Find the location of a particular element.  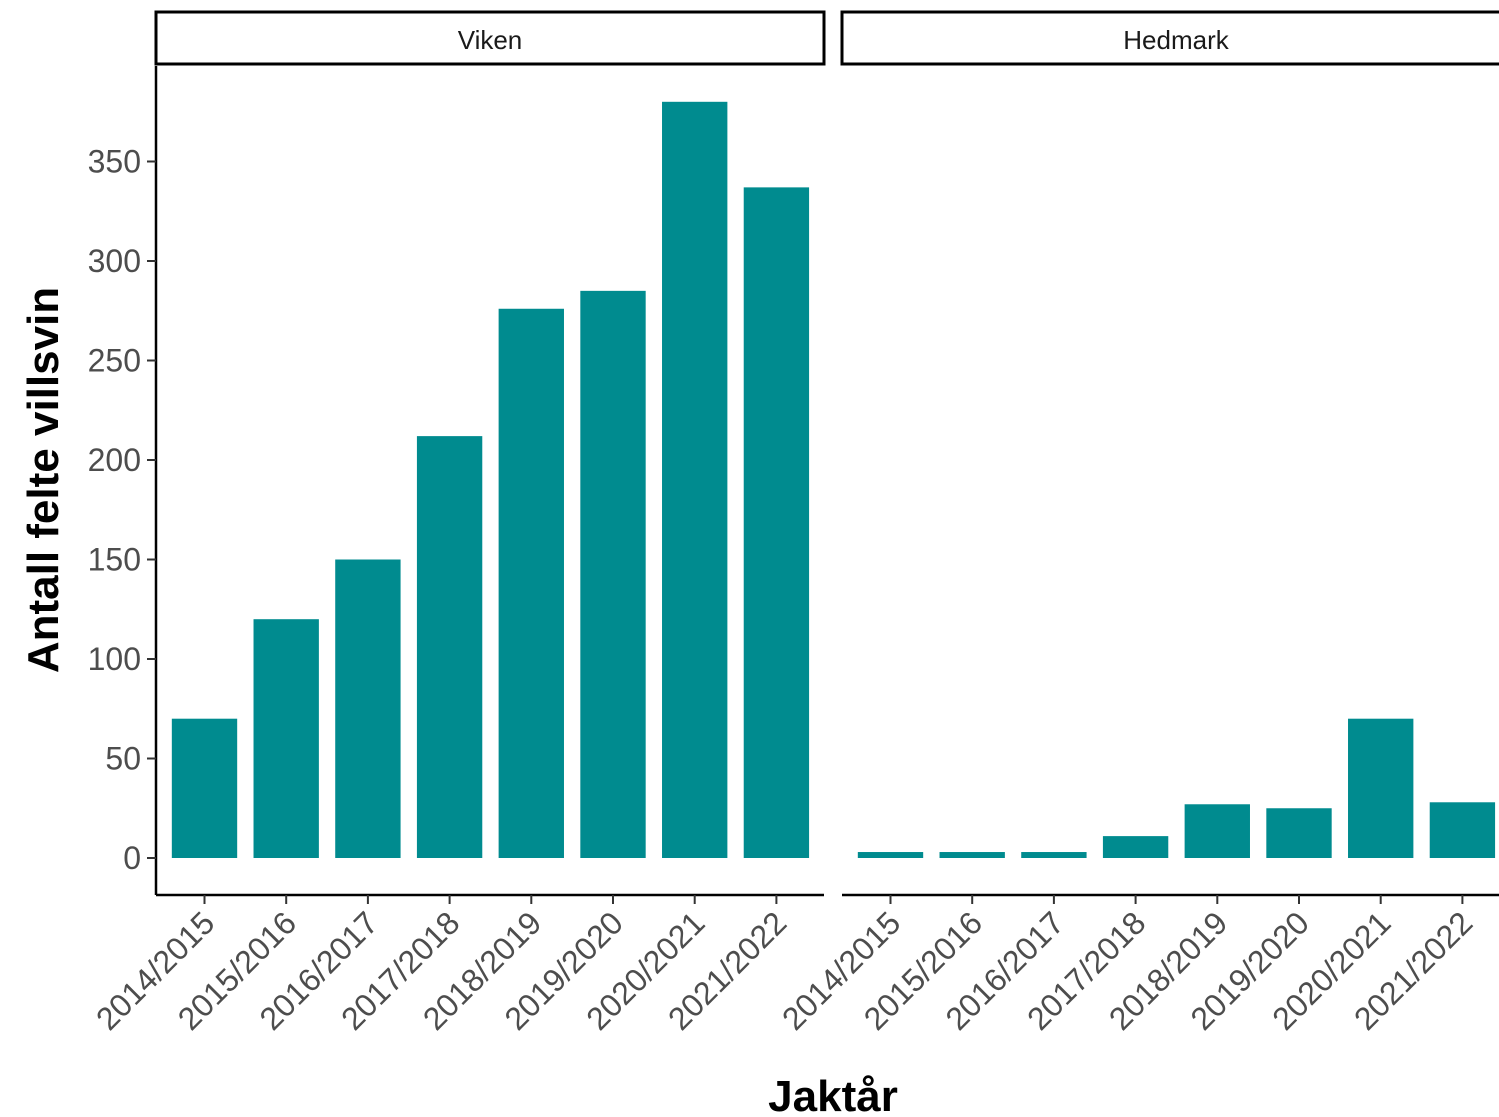

y-tick-label: 250 is located at coordinates (114, 361).